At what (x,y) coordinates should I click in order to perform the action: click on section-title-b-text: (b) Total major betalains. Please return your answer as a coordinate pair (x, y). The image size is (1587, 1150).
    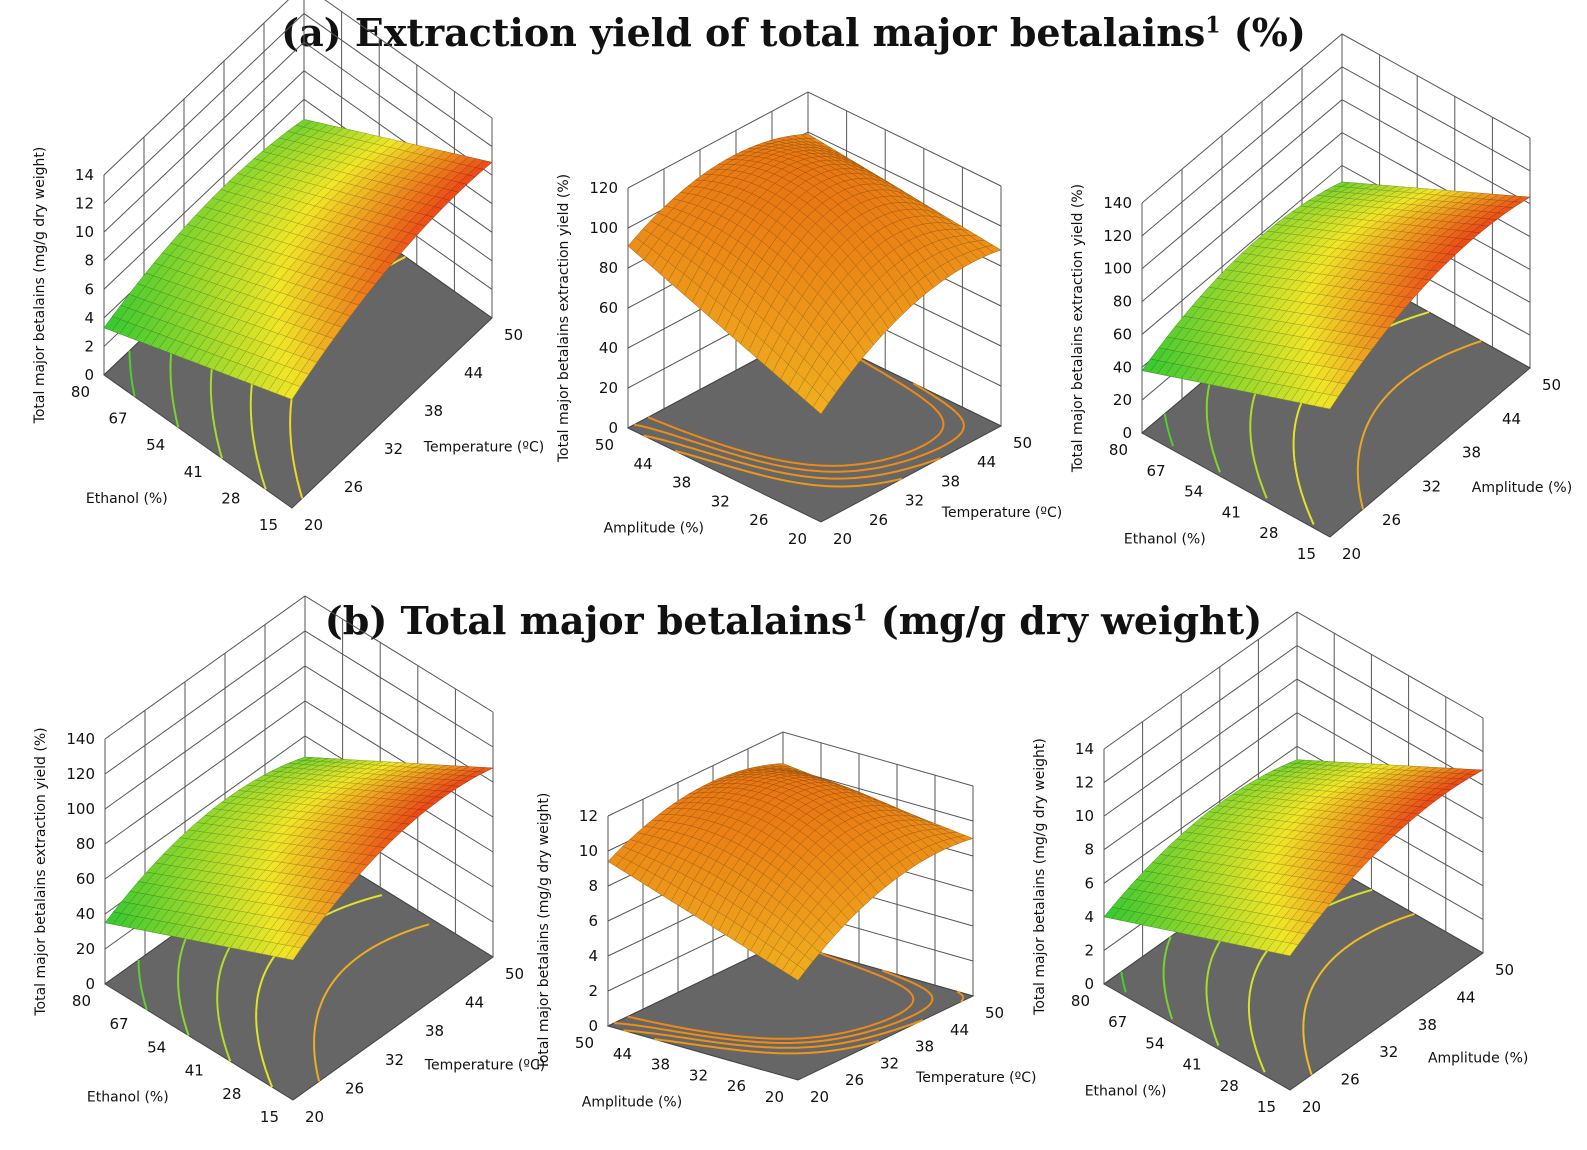
    Looking at the image, I should click on (588, 620).